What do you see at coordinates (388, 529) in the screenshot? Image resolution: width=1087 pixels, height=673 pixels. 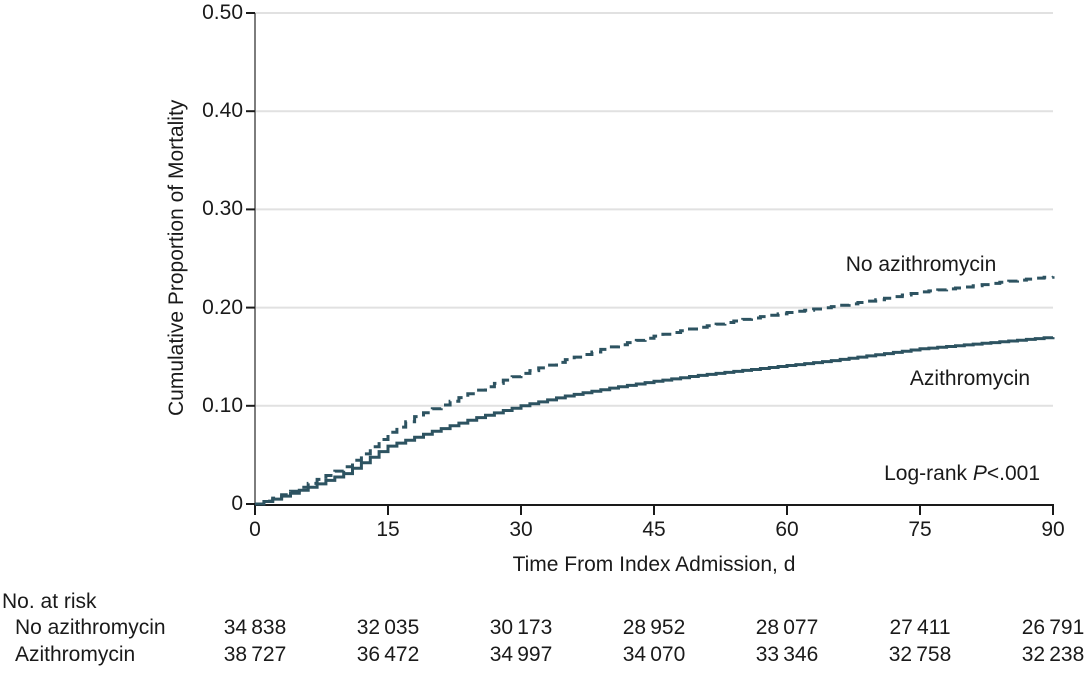 I see `x-tick-label: 15` at bounding box center [388, 529].